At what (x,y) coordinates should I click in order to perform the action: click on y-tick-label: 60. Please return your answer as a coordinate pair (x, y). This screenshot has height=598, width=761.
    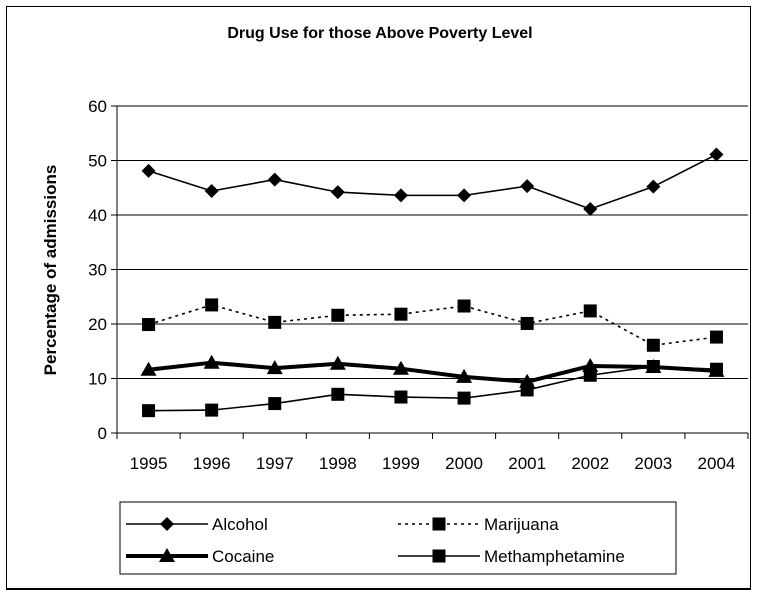
    Looking at the image, I should click on (97, 106).